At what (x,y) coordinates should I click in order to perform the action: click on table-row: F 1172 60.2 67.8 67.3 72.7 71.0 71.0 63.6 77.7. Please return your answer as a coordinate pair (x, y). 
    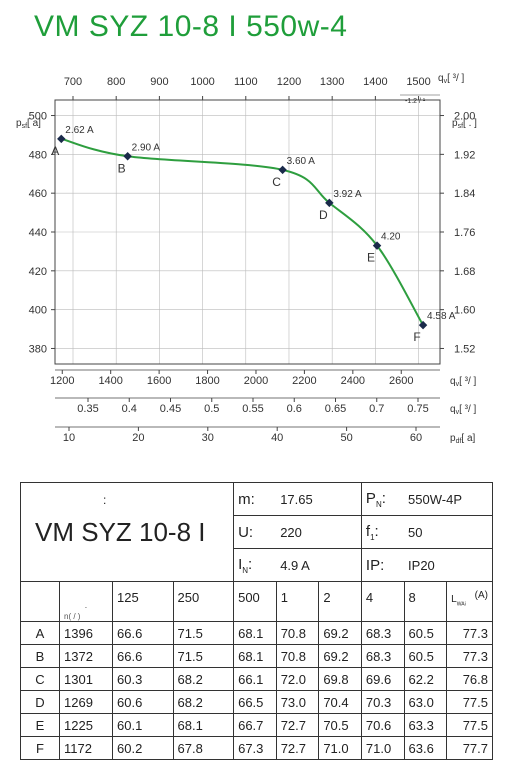
    Looking at the image, I should click on (256, 748).